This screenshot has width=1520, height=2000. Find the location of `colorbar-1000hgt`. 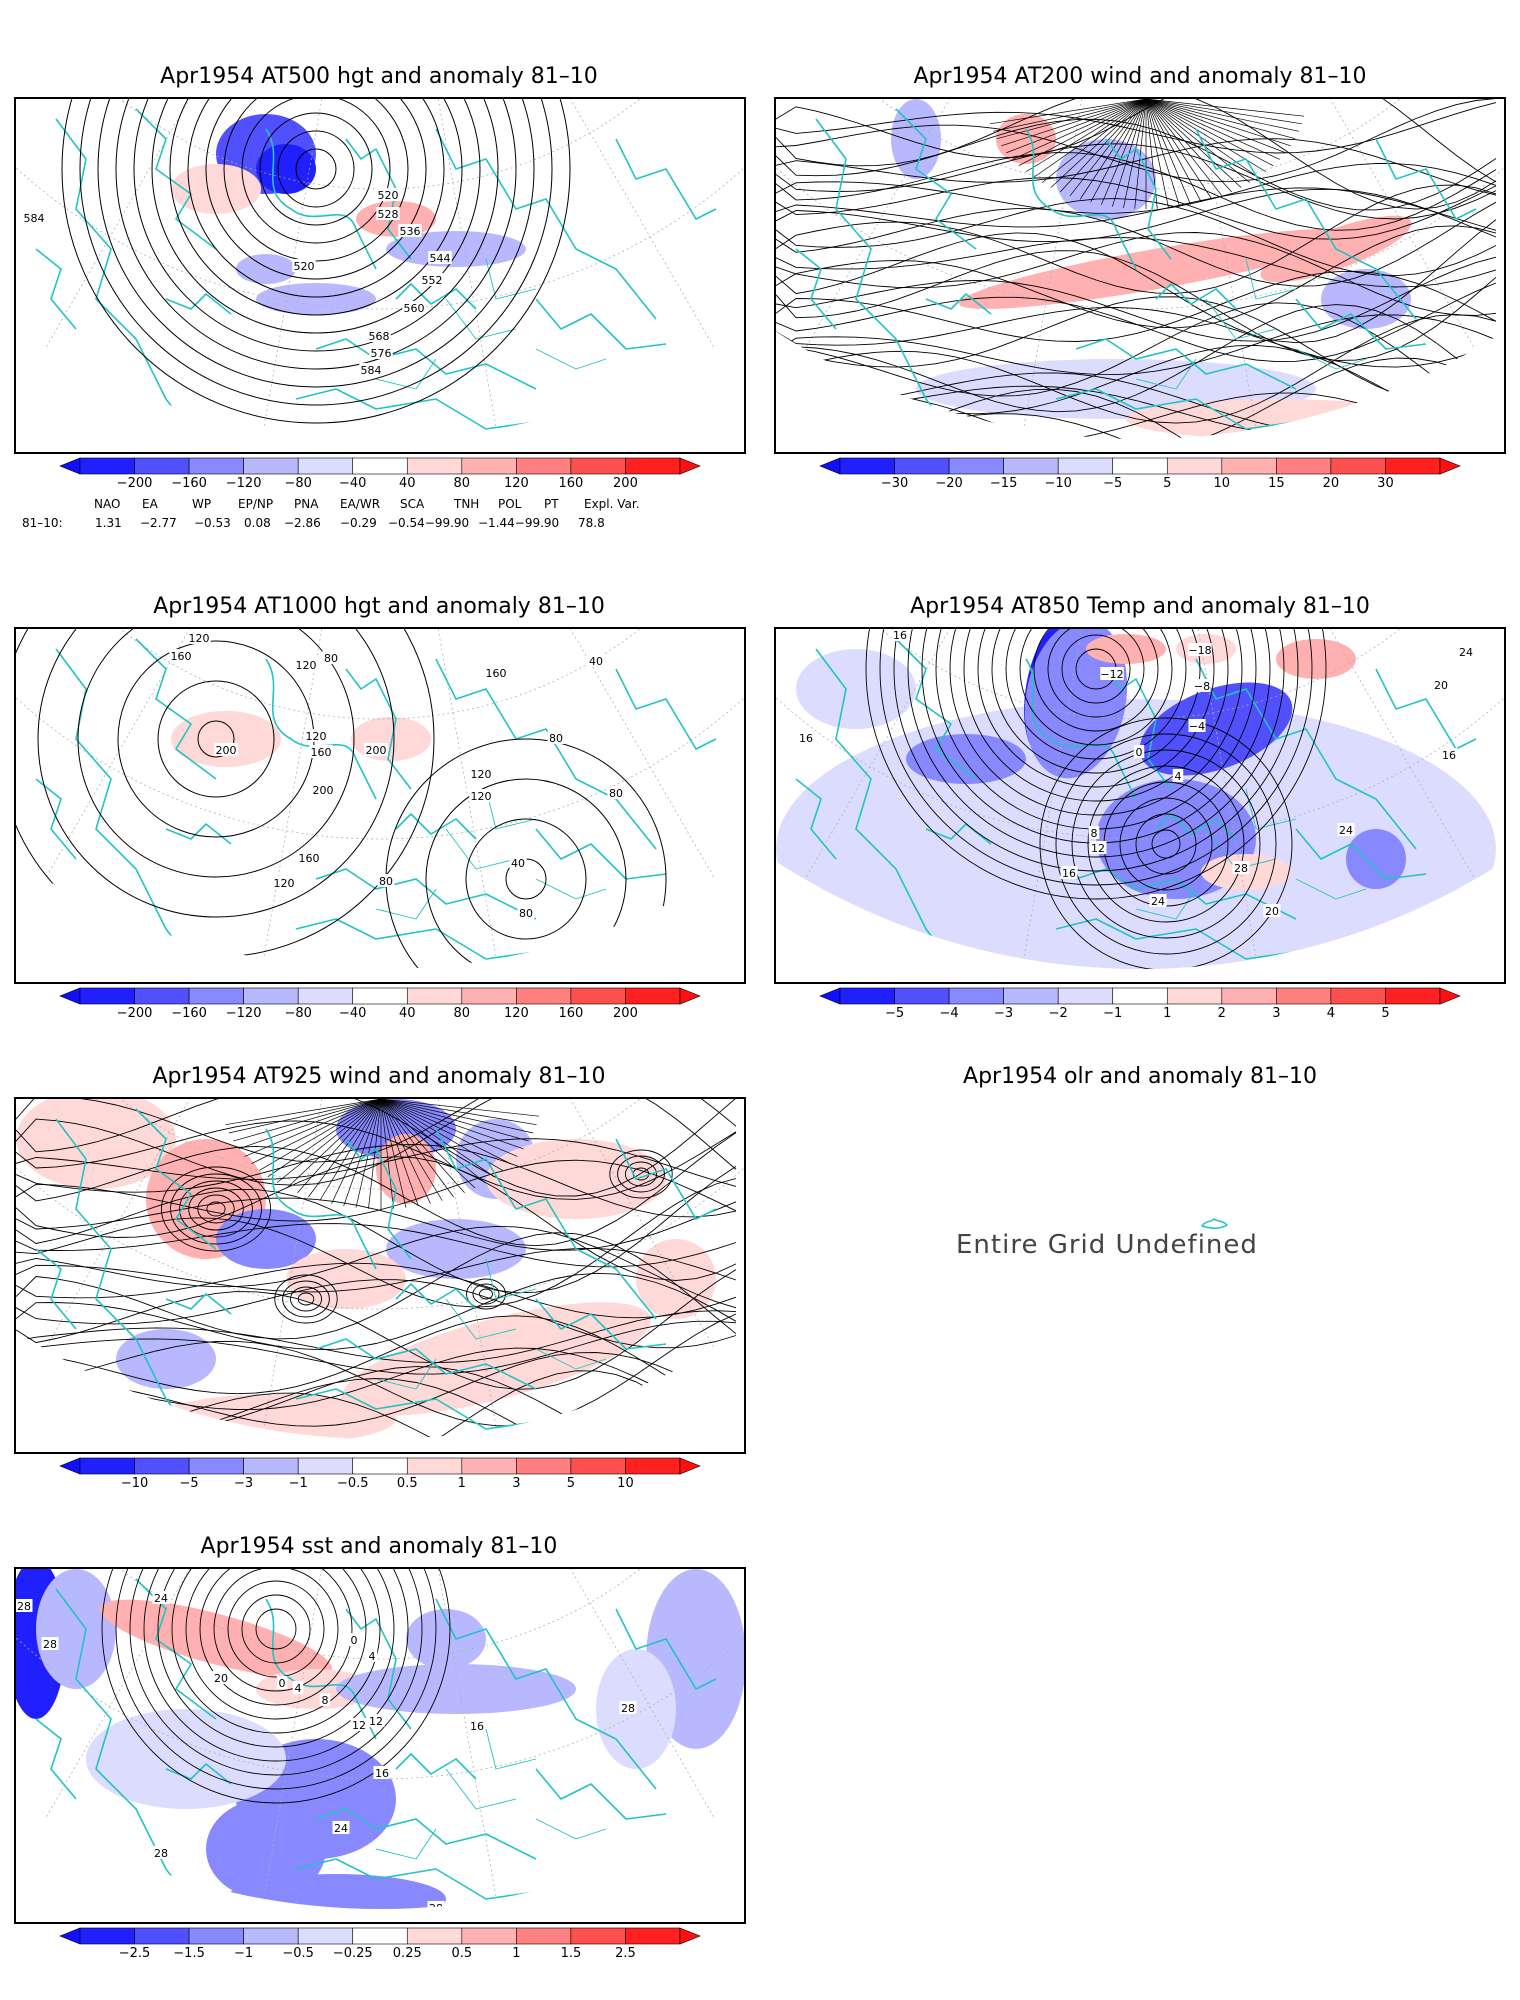

colorbar-1000hgt is located at coordinates (380, 996).